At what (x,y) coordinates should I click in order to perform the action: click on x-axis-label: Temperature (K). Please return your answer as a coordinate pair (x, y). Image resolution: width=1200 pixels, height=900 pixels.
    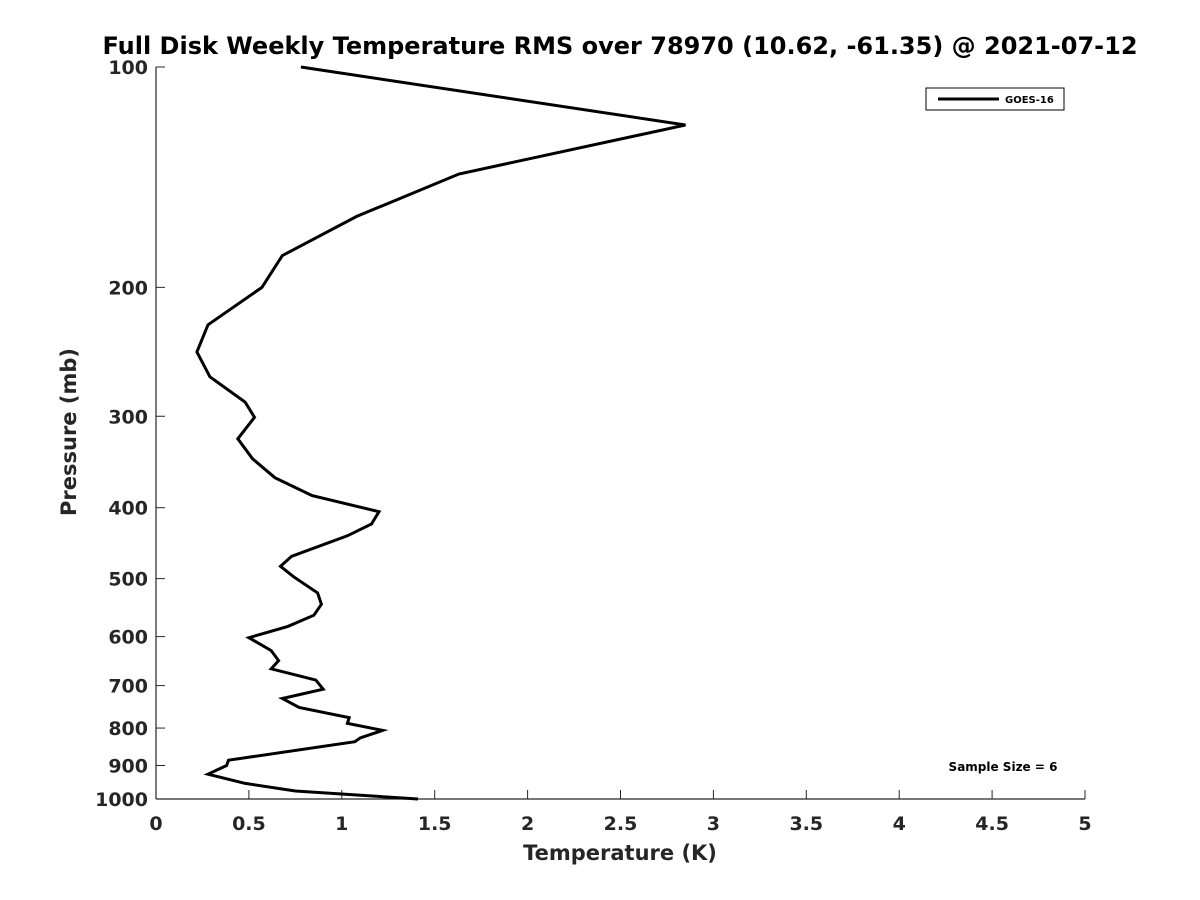
    Looking at the image, I should click on (620, 853).